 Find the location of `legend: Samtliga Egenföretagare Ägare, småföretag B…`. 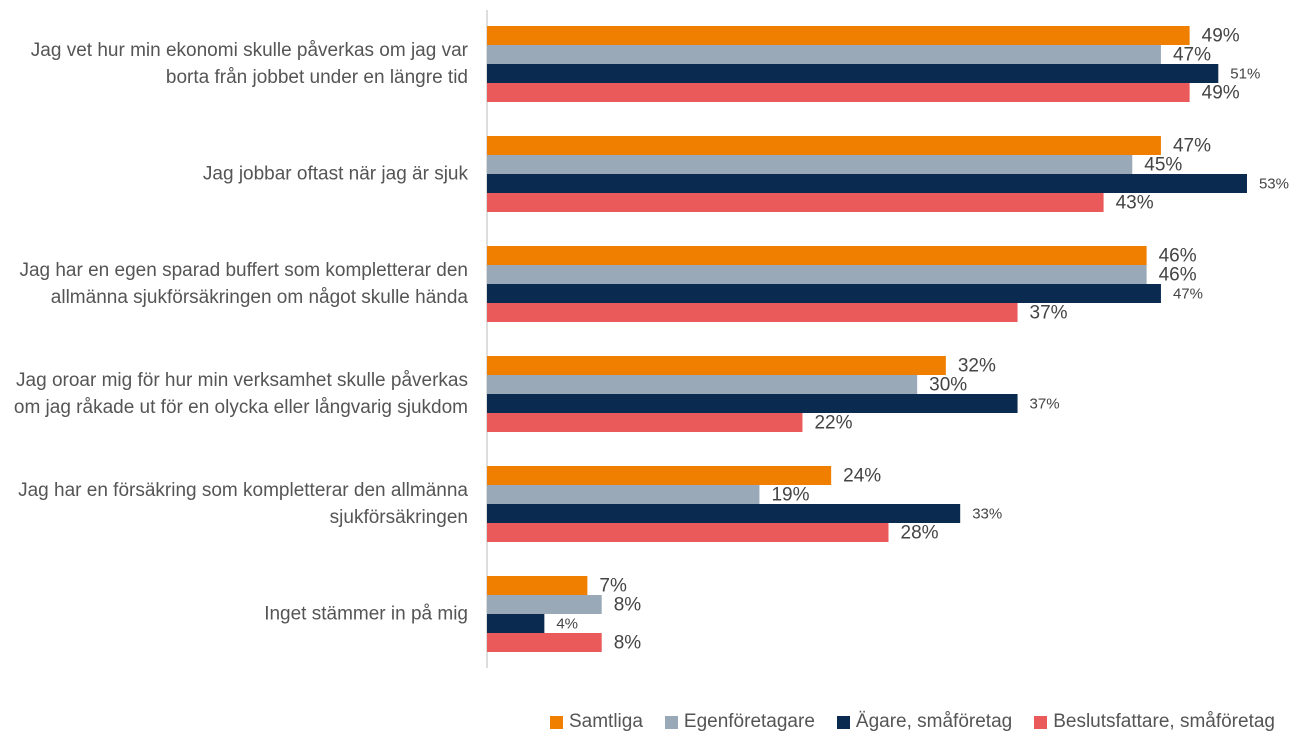

legend: Samtliga Egenföretagare Ägare, småföretag B… is located at coordinates (912, 722).